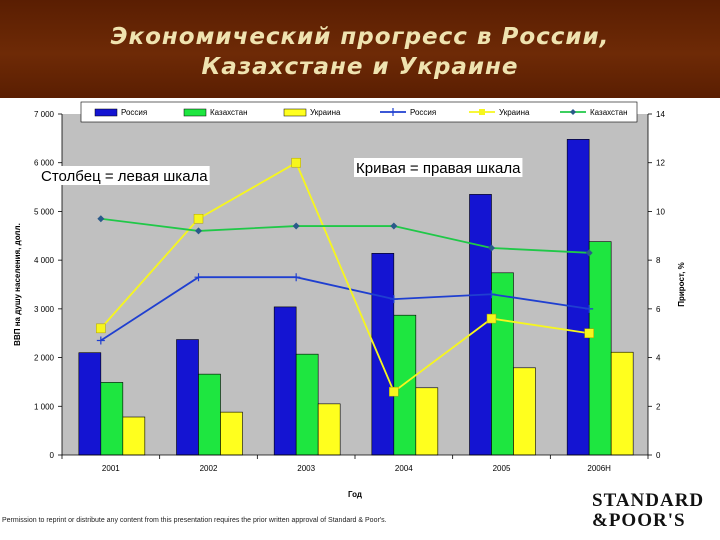  Describe the element at coordinates (44, 114) in the screenshot. I see `y-tick-label-7: 7 000` at that location.